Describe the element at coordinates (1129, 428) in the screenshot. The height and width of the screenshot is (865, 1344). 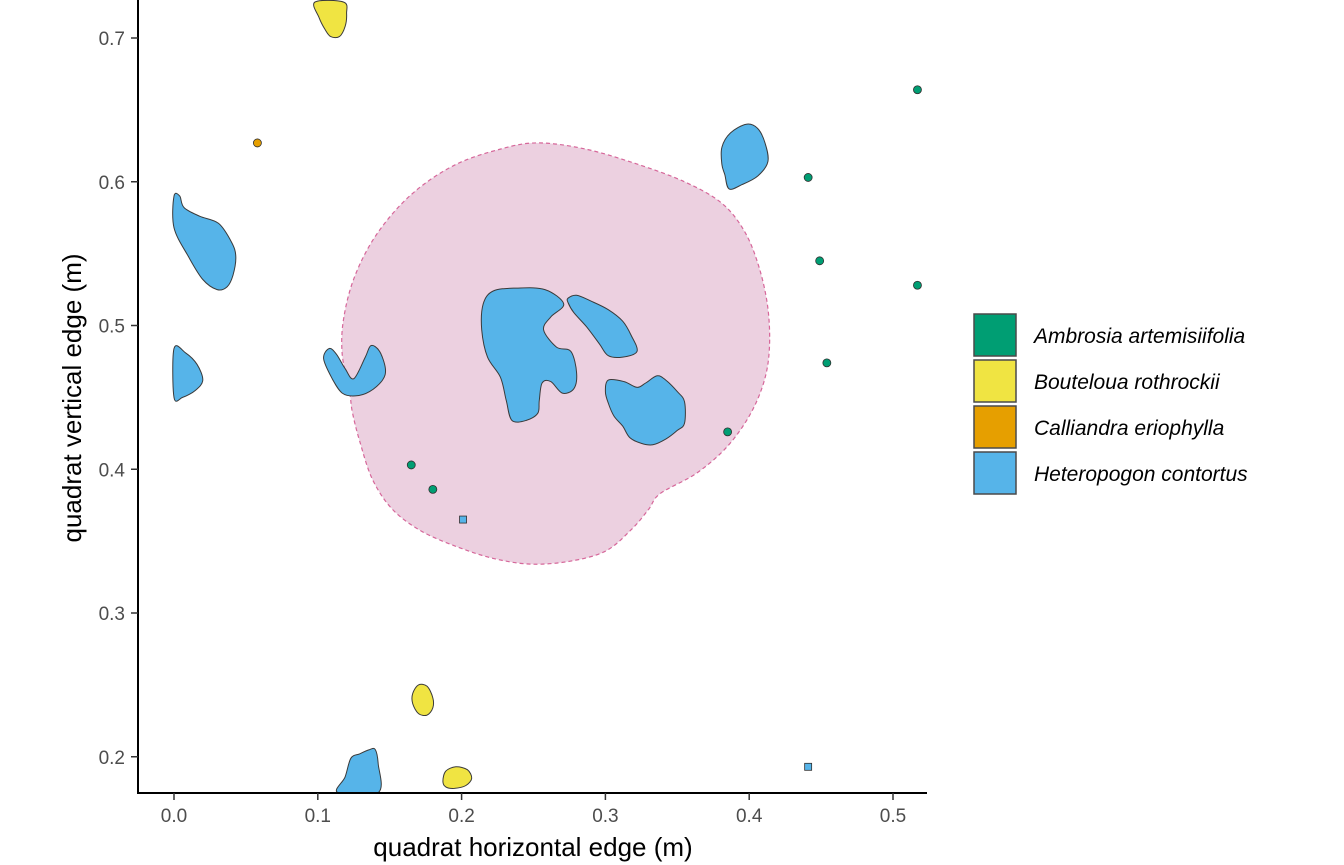
I see `legend-label-calliandra-eriophylla: Calliandra eriophylla` at that location.